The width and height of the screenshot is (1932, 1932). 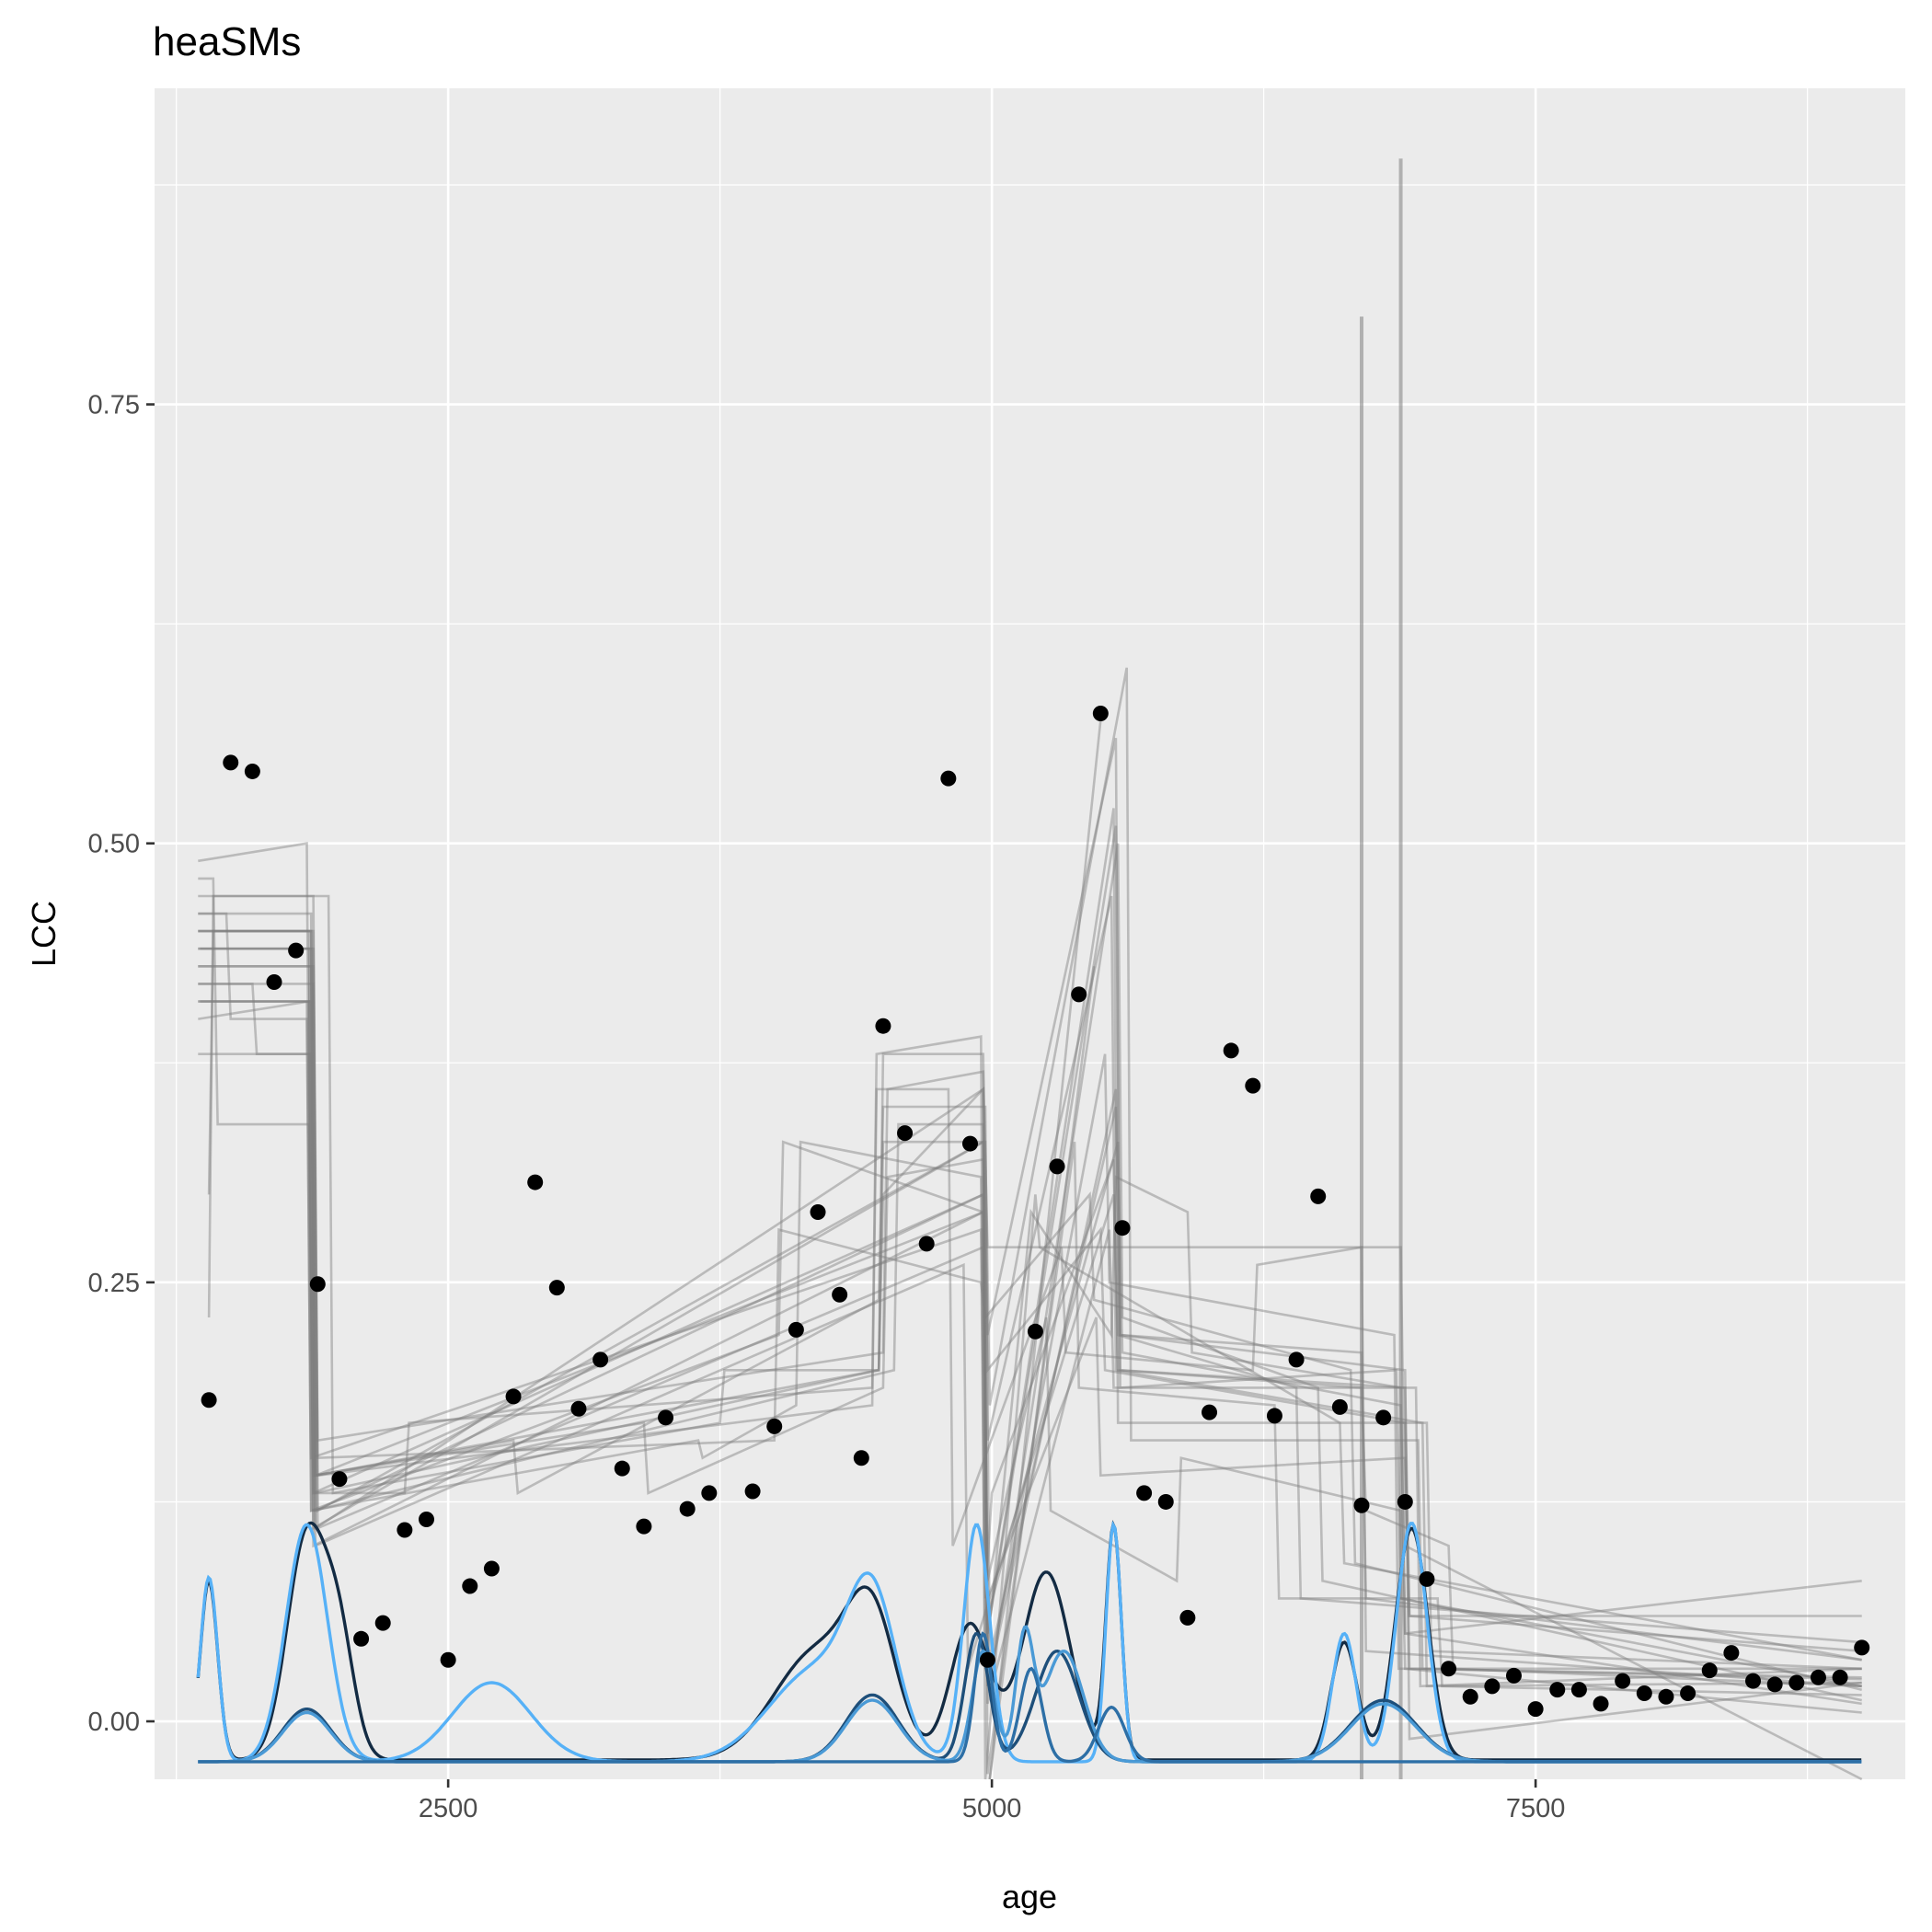 I want to click on density-lines, so click(x=1029, y=1642).